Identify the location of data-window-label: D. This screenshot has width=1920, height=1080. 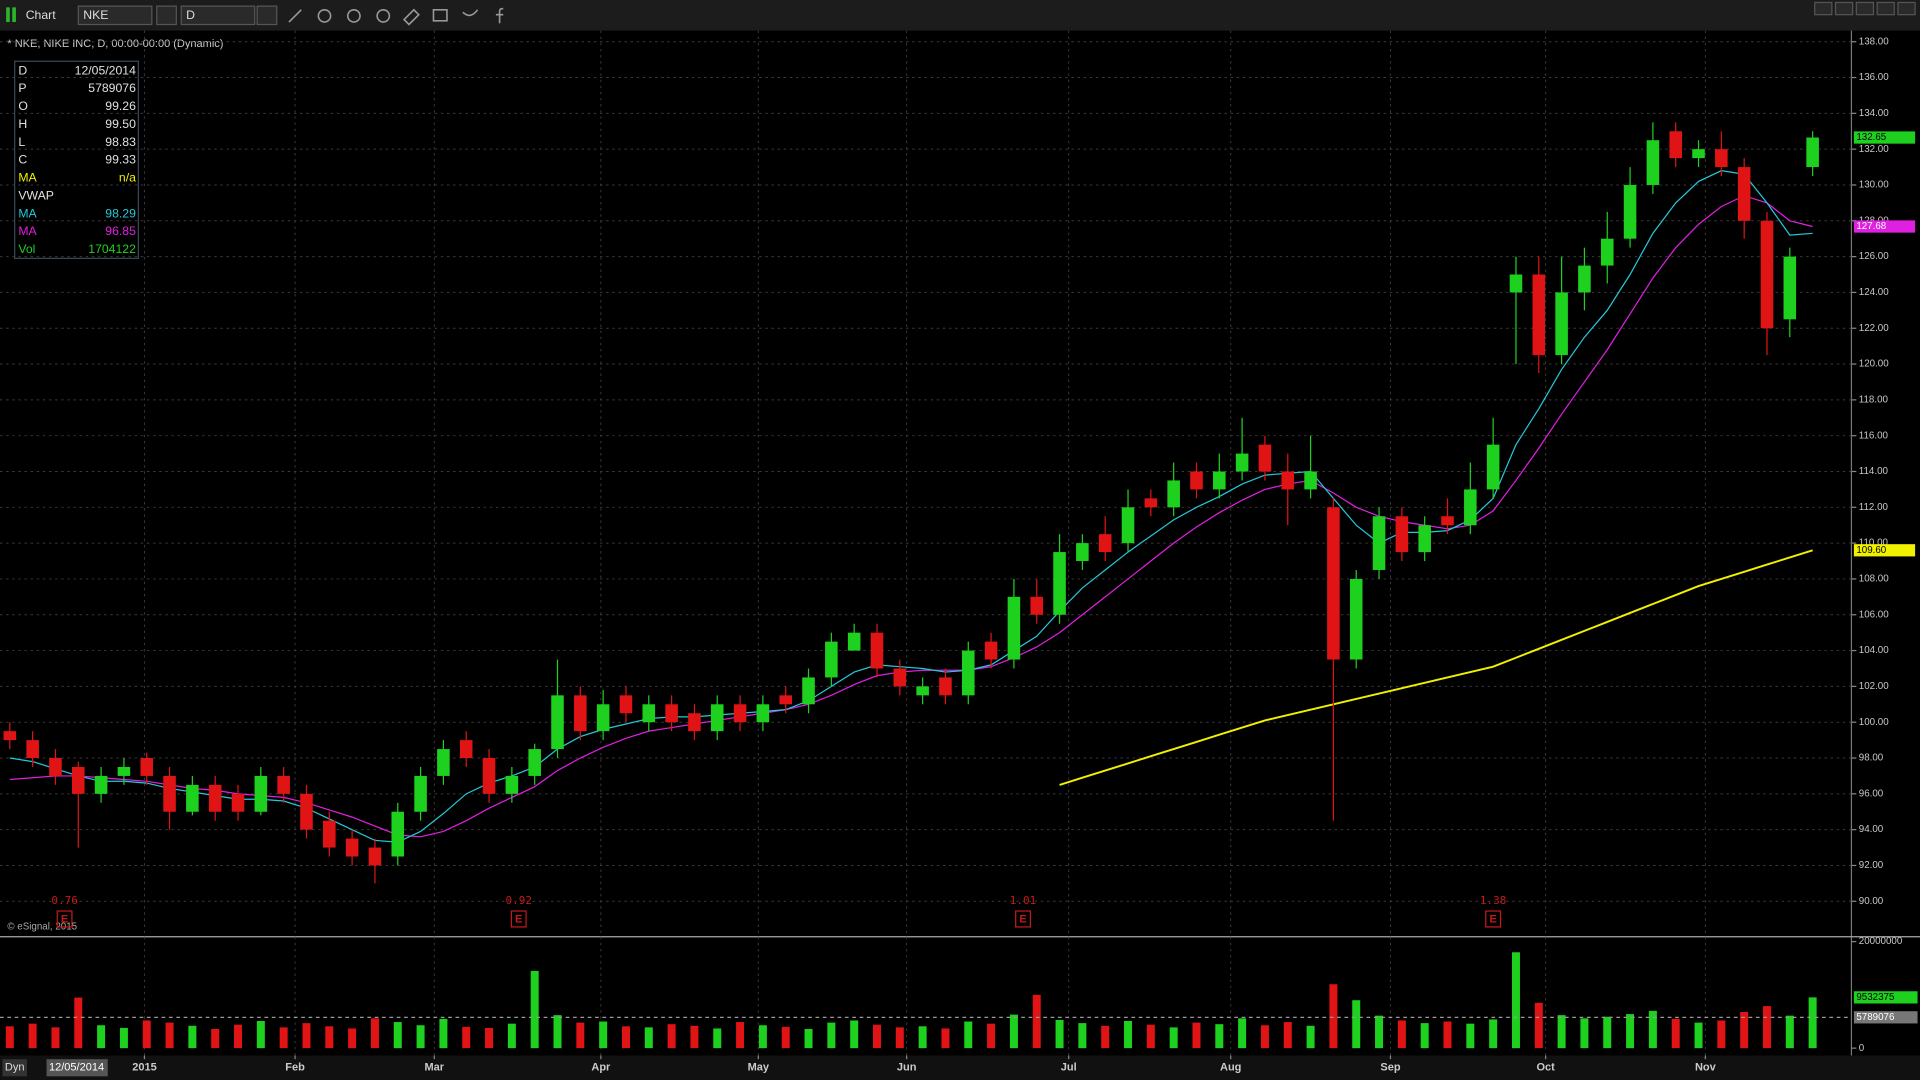
(22, 70).